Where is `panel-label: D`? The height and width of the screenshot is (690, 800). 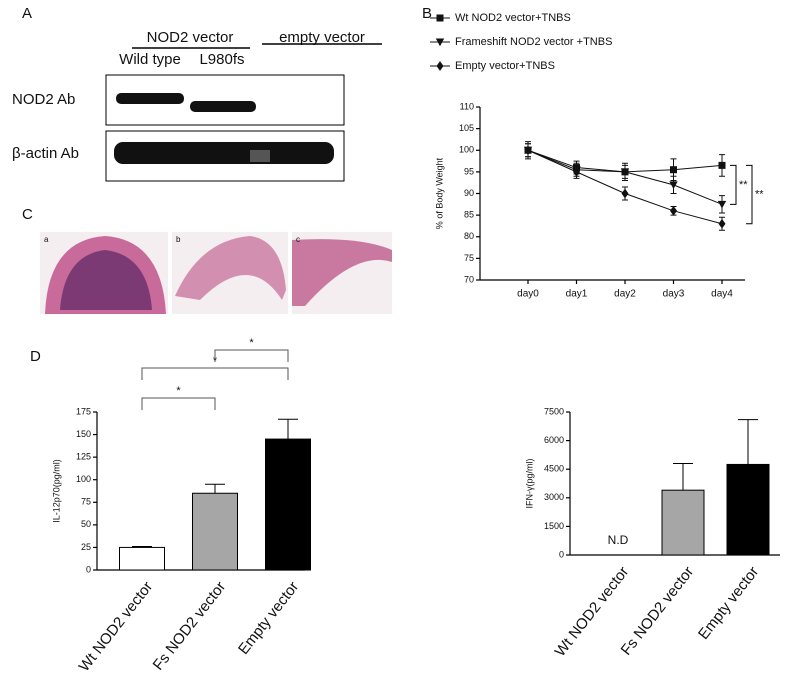 panel-label: D is located at coordinates (35, 356).